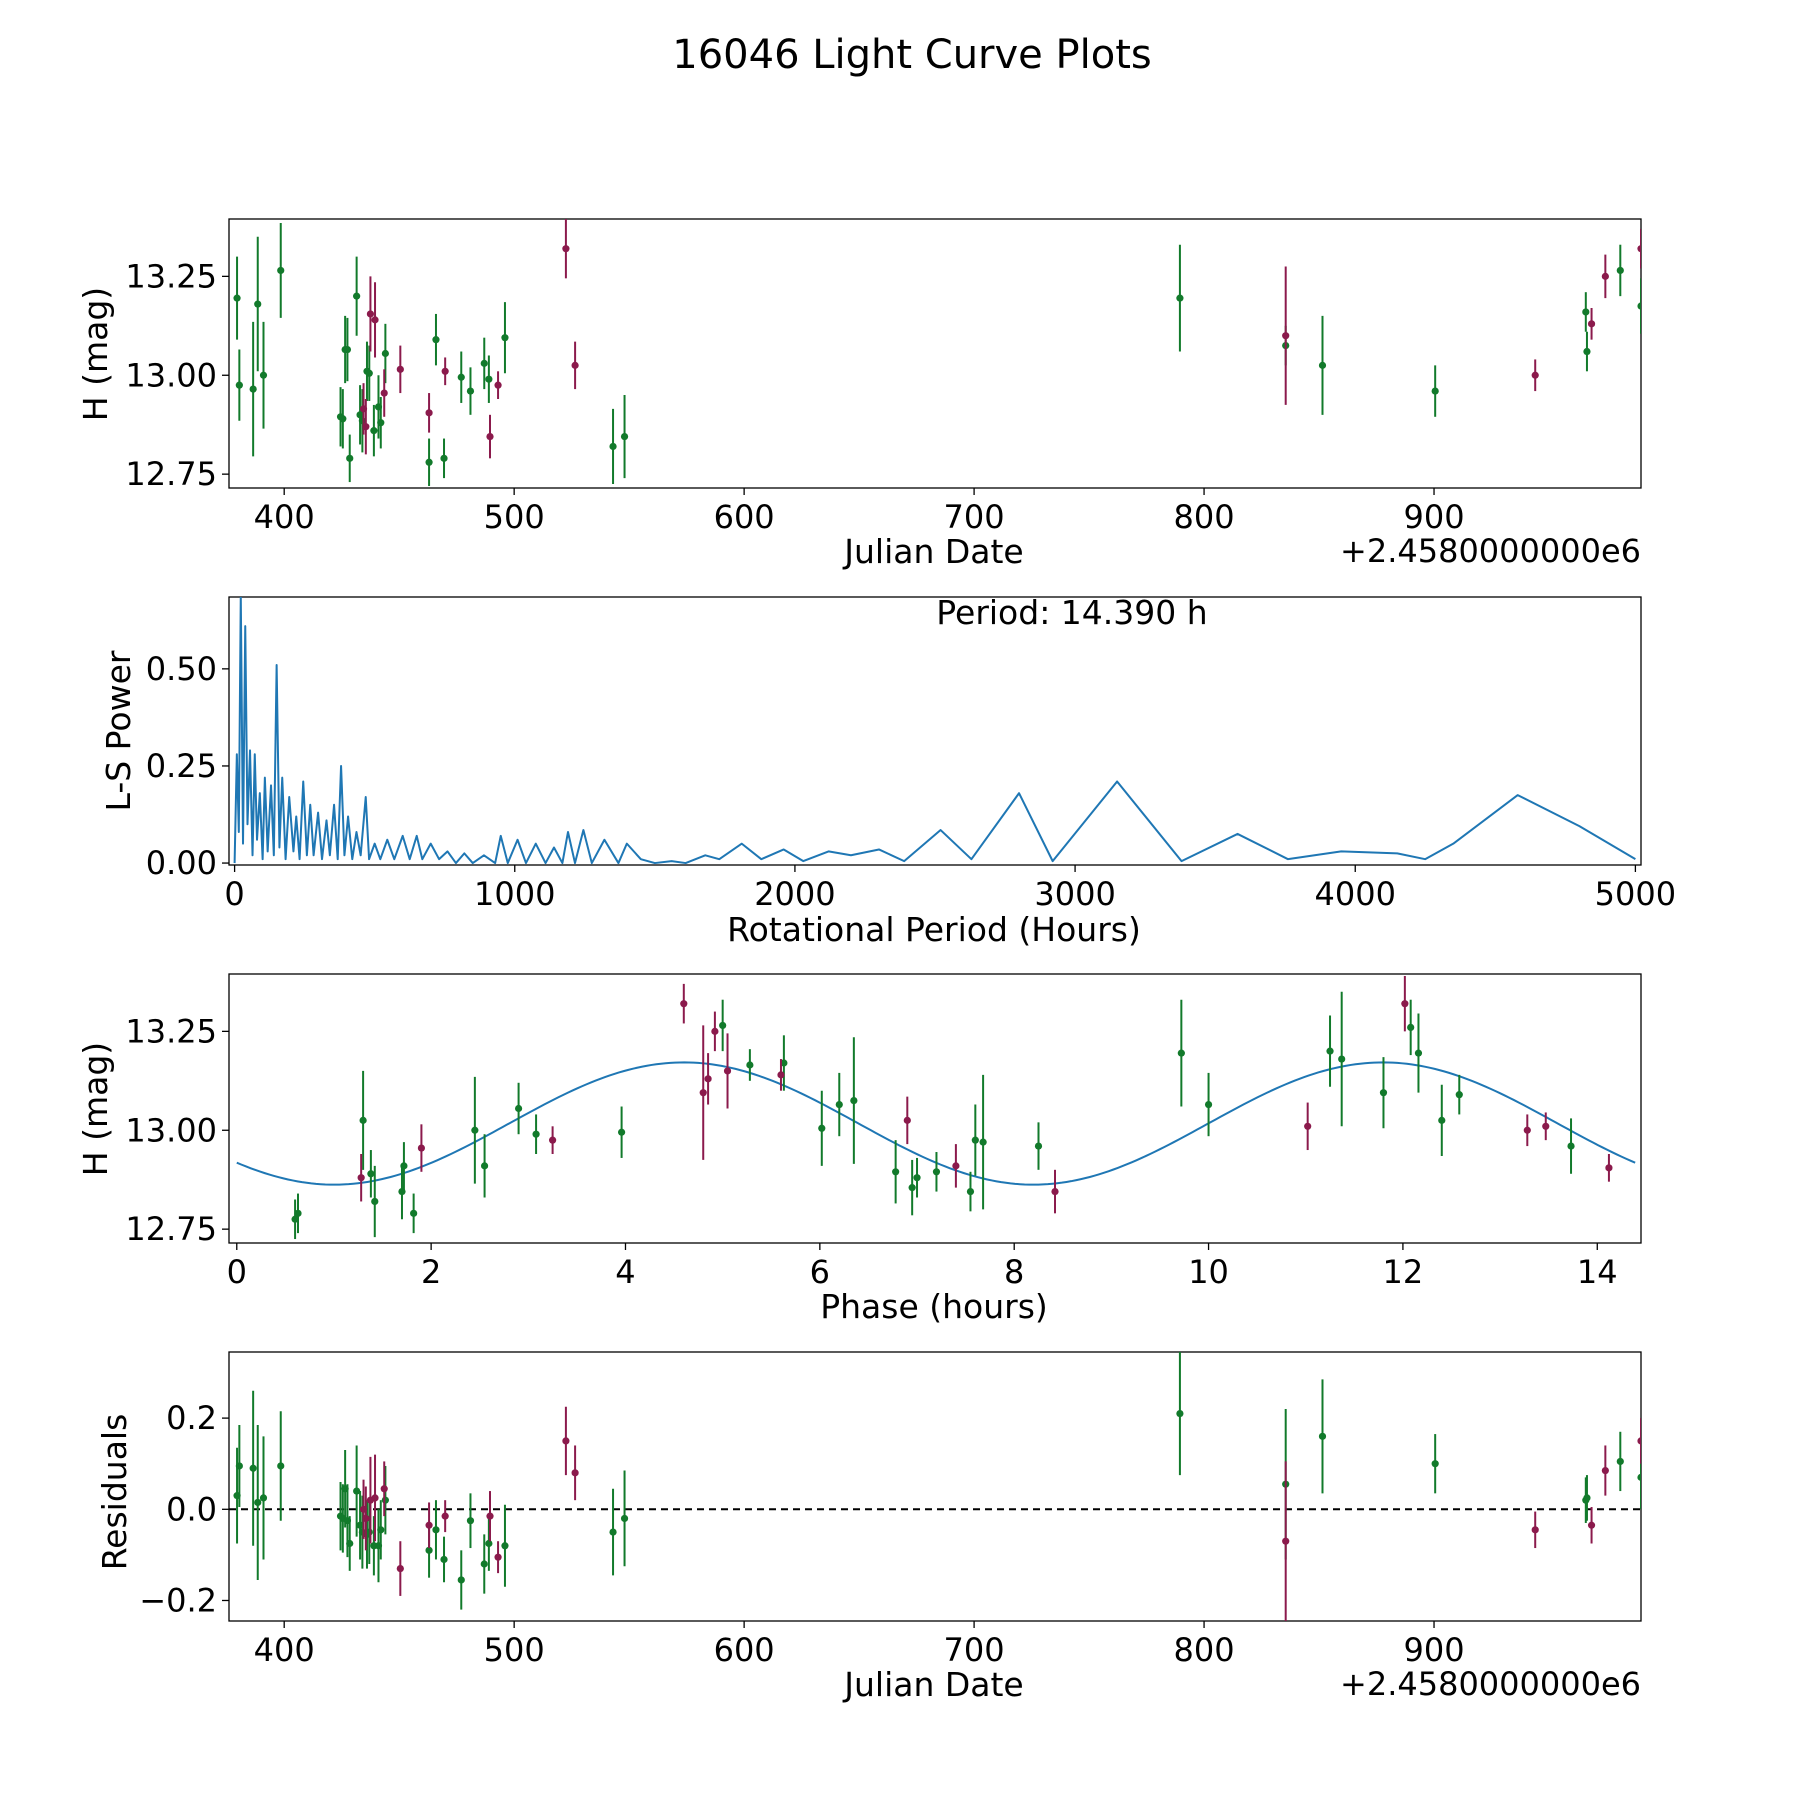  Describe the element at coordinates (431, 1272) in the screenshot. I see `phased-x-tick-label: 2` at that location.